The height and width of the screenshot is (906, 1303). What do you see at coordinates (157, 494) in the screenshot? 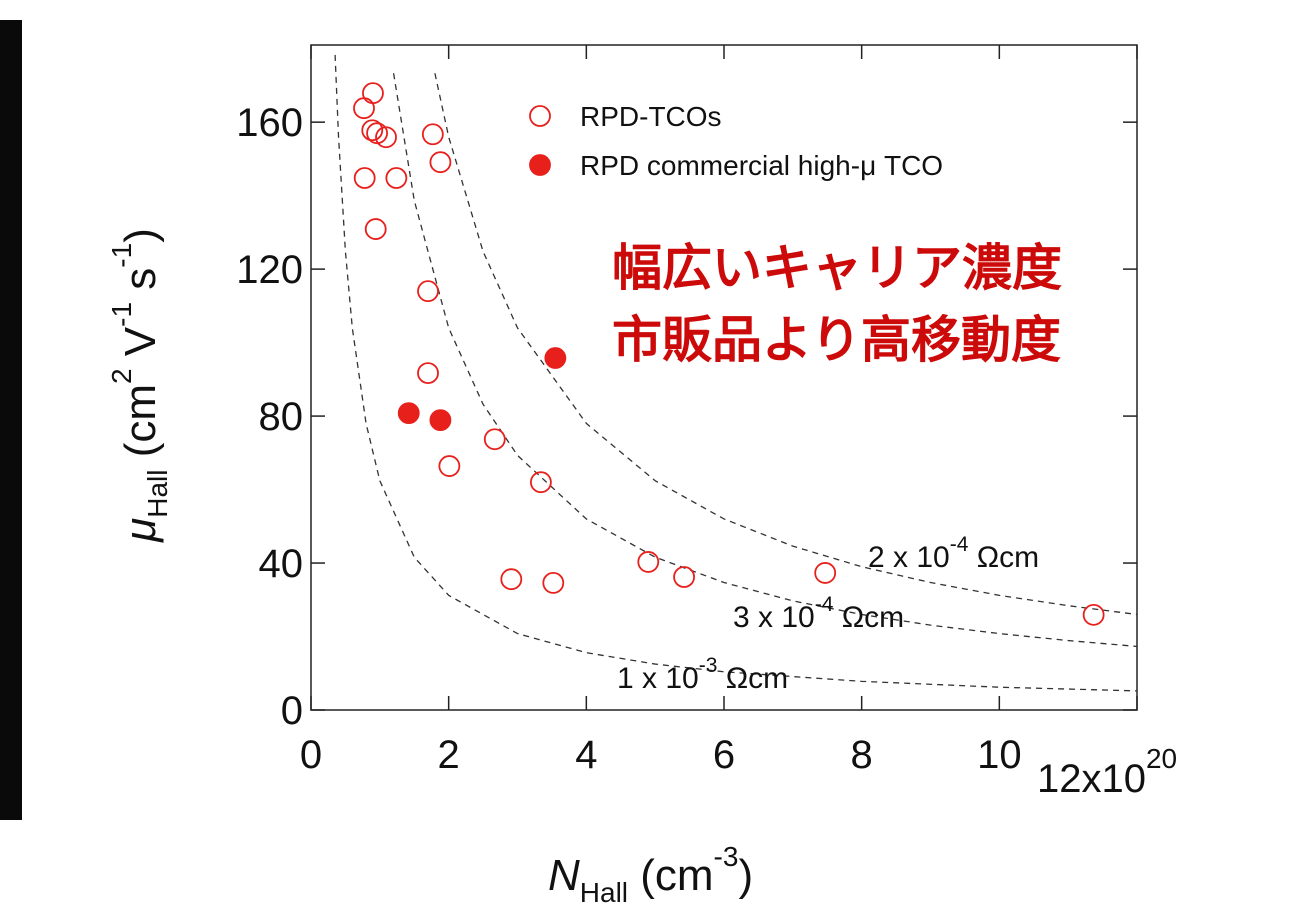
I see `y-axis-label-part: Hall` at bounding box center [157, 494].